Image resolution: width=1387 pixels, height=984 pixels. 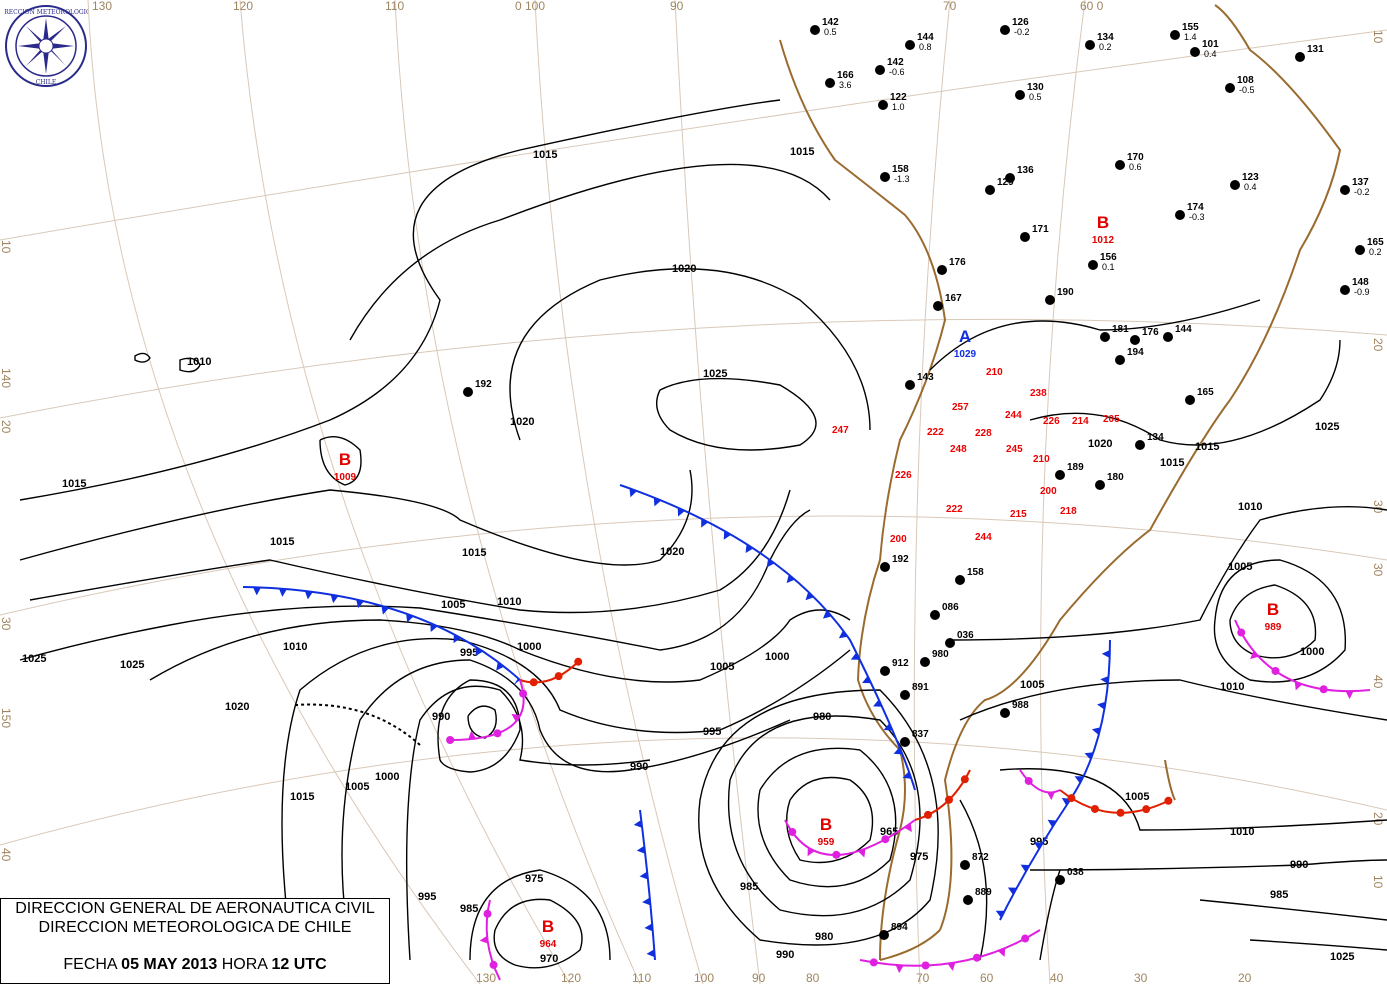 What do you see at coordinates (1020, 705) in the screenshot?
I see `station-pressure: 988` at bounding box center [1020, 705].